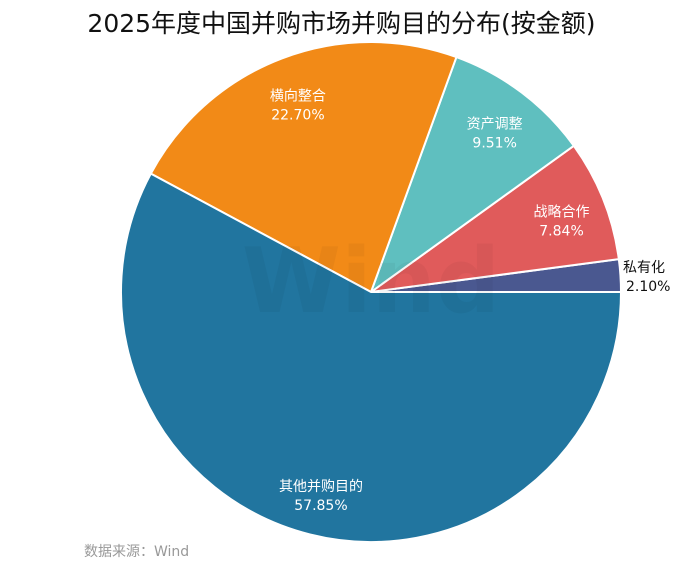 Image resolution: width=683 pixels, height=561 pixels. What do you see at coordinates (648, 287) in the screenshot?
I see `slice-value-label: 2.10%` at bounding box center [648, 287].